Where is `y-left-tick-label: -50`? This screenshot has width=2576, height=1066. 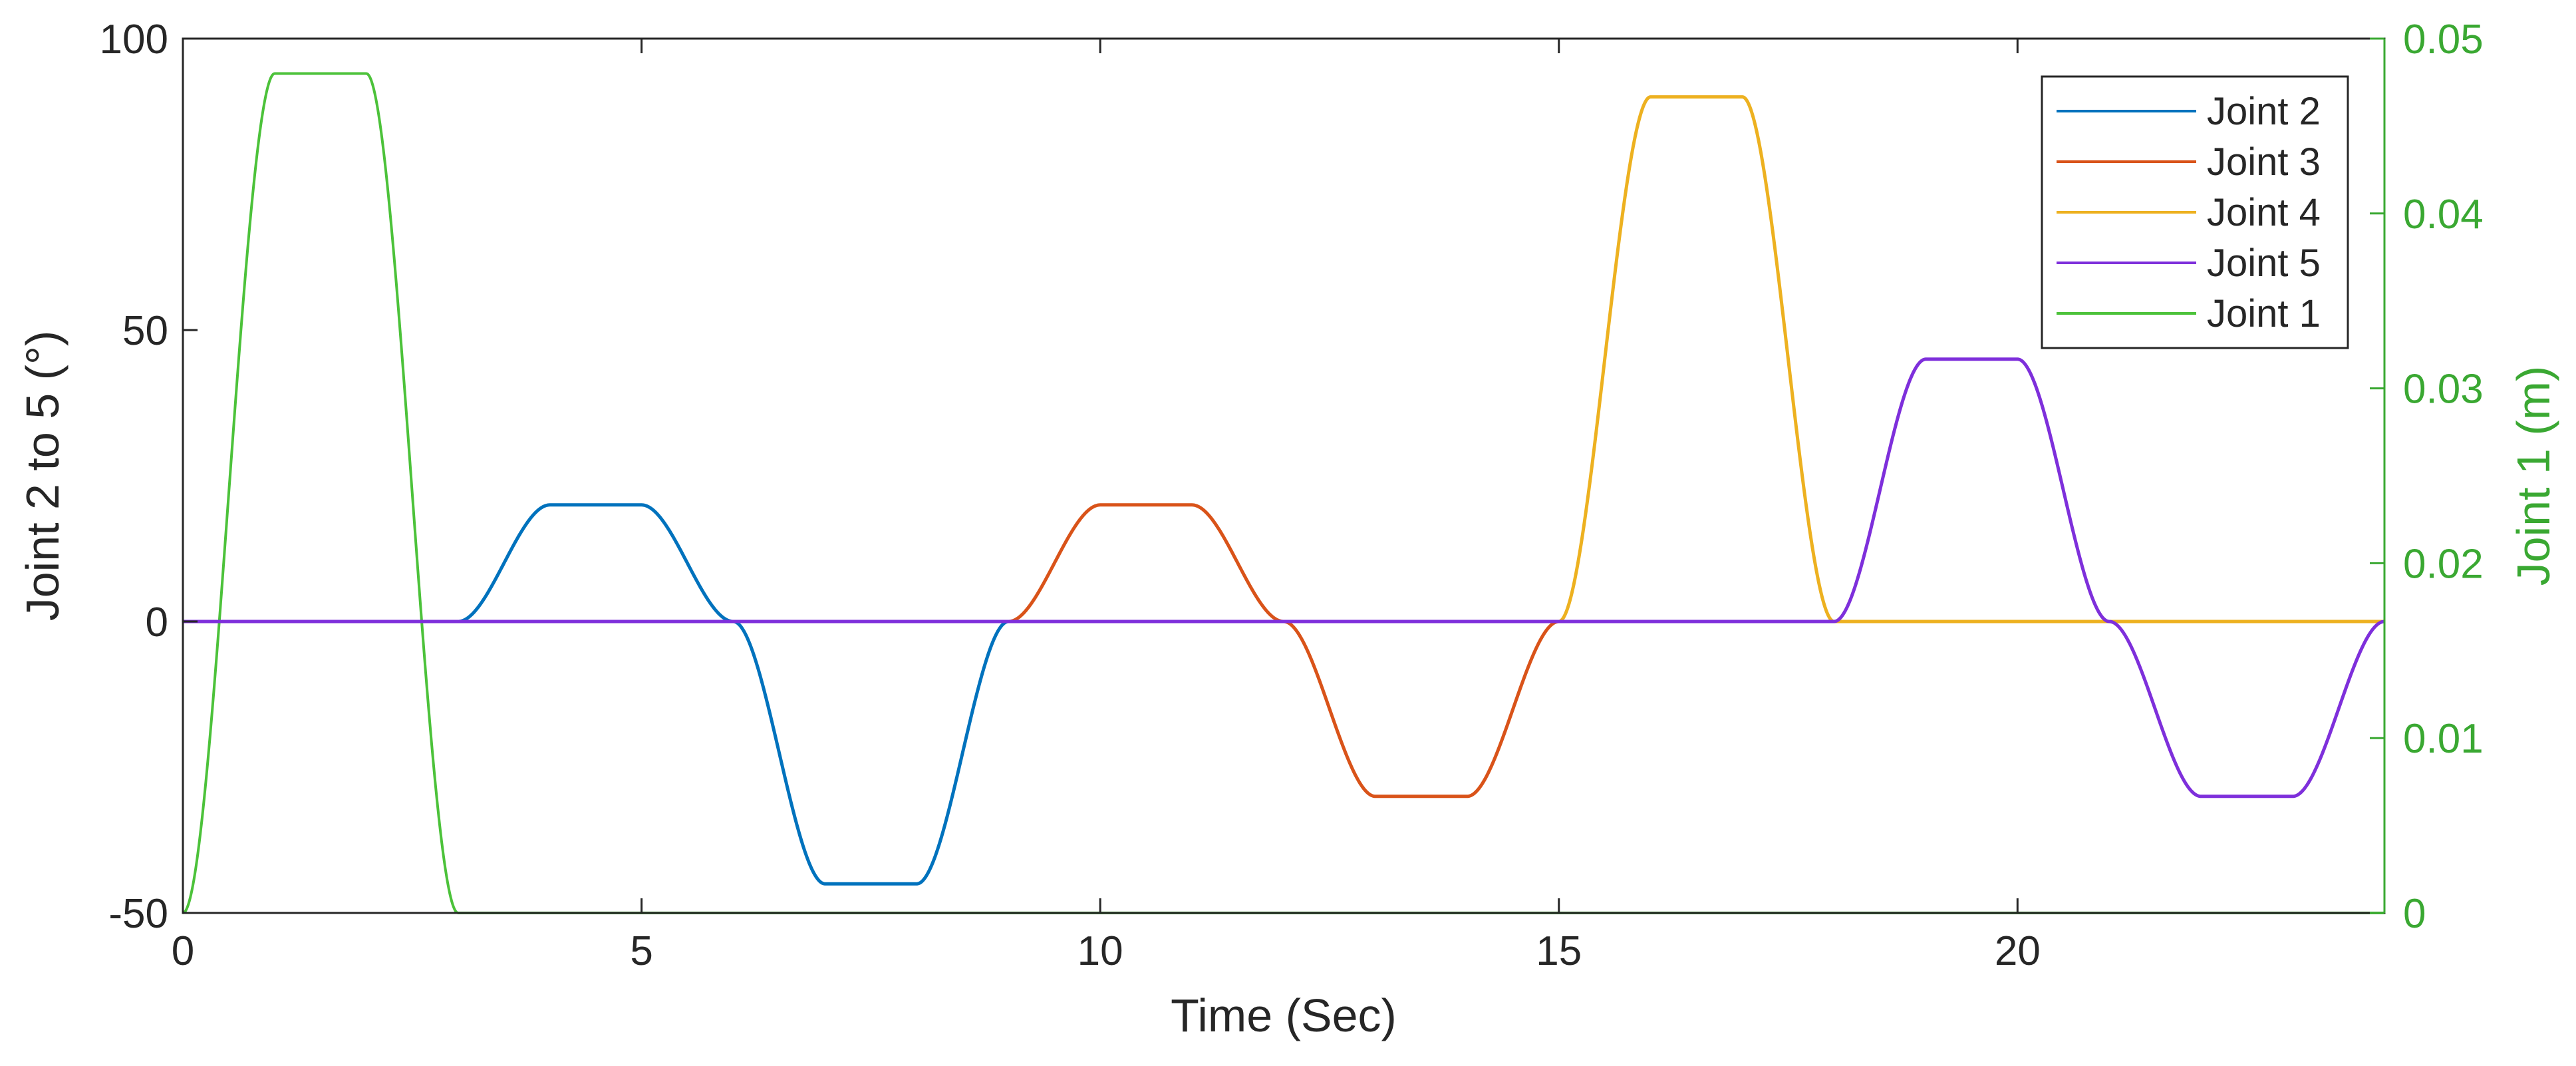
y-left-tick-label: -50 is located at coordinates (138, 914).